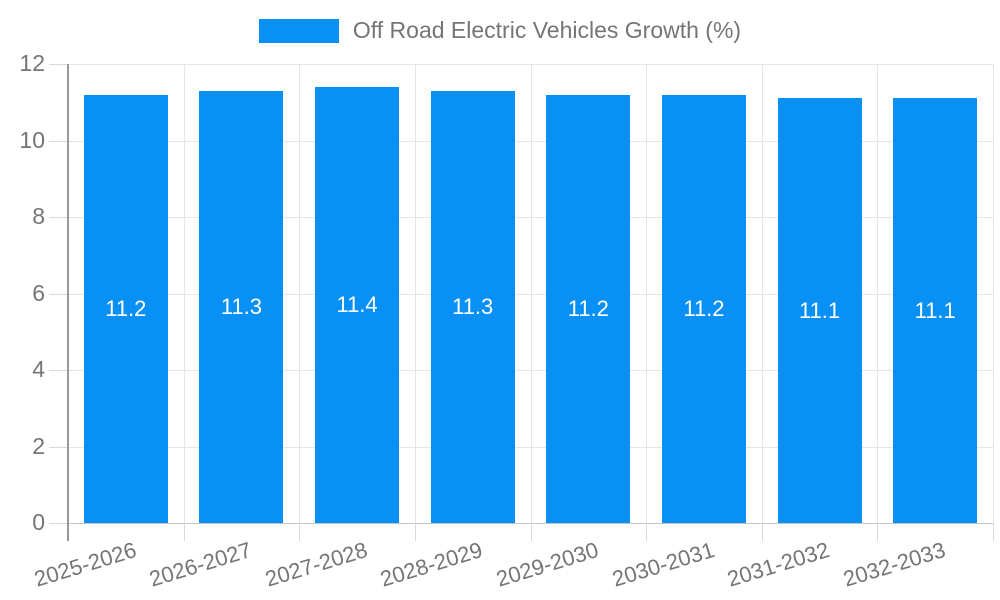 This screenshot has width=1000, height=600. I want to click on bar-value-label: 11.4, so click(357, 304).